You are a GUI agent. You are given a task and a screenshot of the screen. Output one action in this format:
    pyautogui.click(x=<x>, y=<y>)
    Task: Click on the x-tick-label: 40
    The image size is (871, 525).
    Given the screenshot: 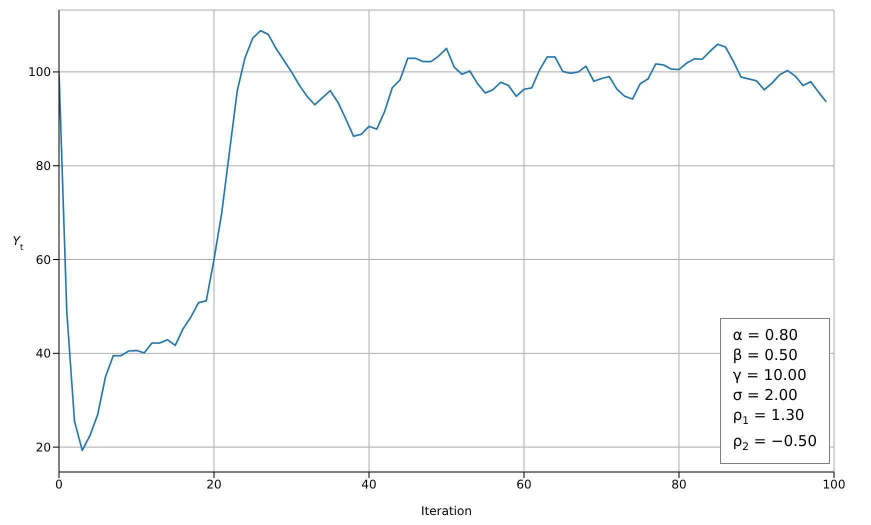 What is the action you would take?
    pyautogui.click(x=369, y=485)
    